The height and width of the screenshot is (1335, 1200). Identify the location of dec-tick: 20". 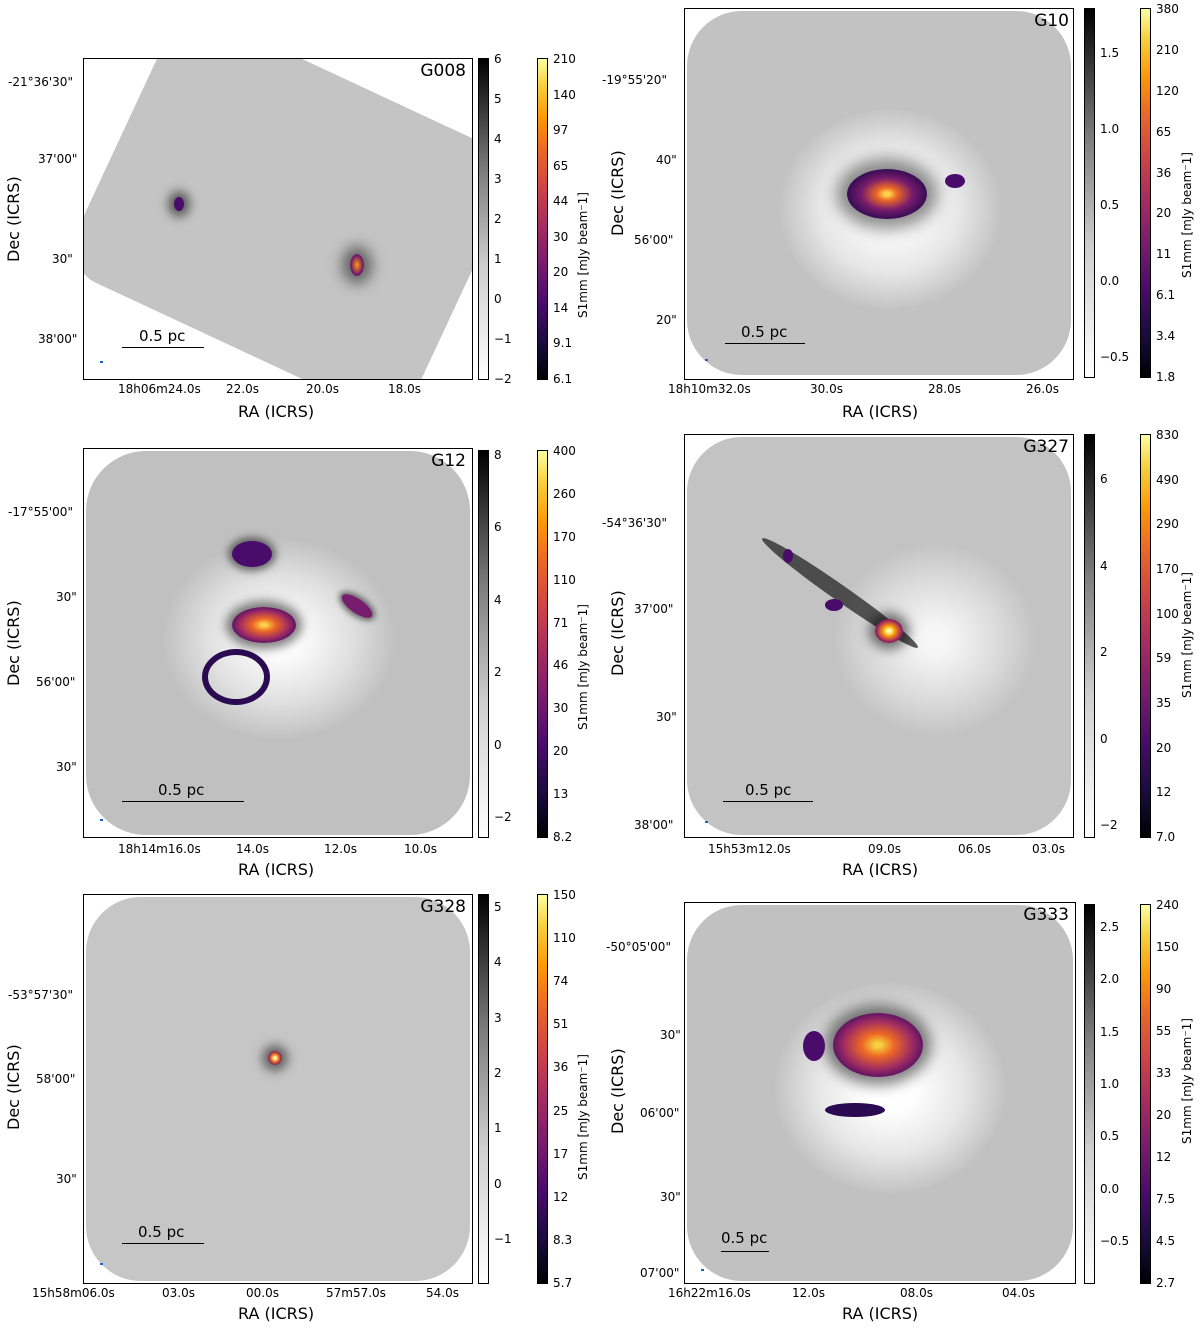
(666, 320).